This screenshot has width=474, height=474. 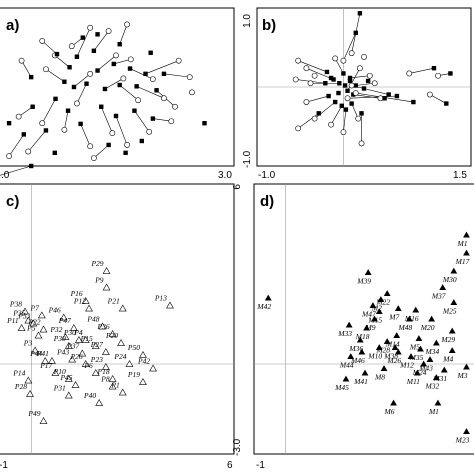 What do you see at coordinates (12, 25) in the screenshot?
I see `panel-a-letter: a)` at bounding box center [12, 25].